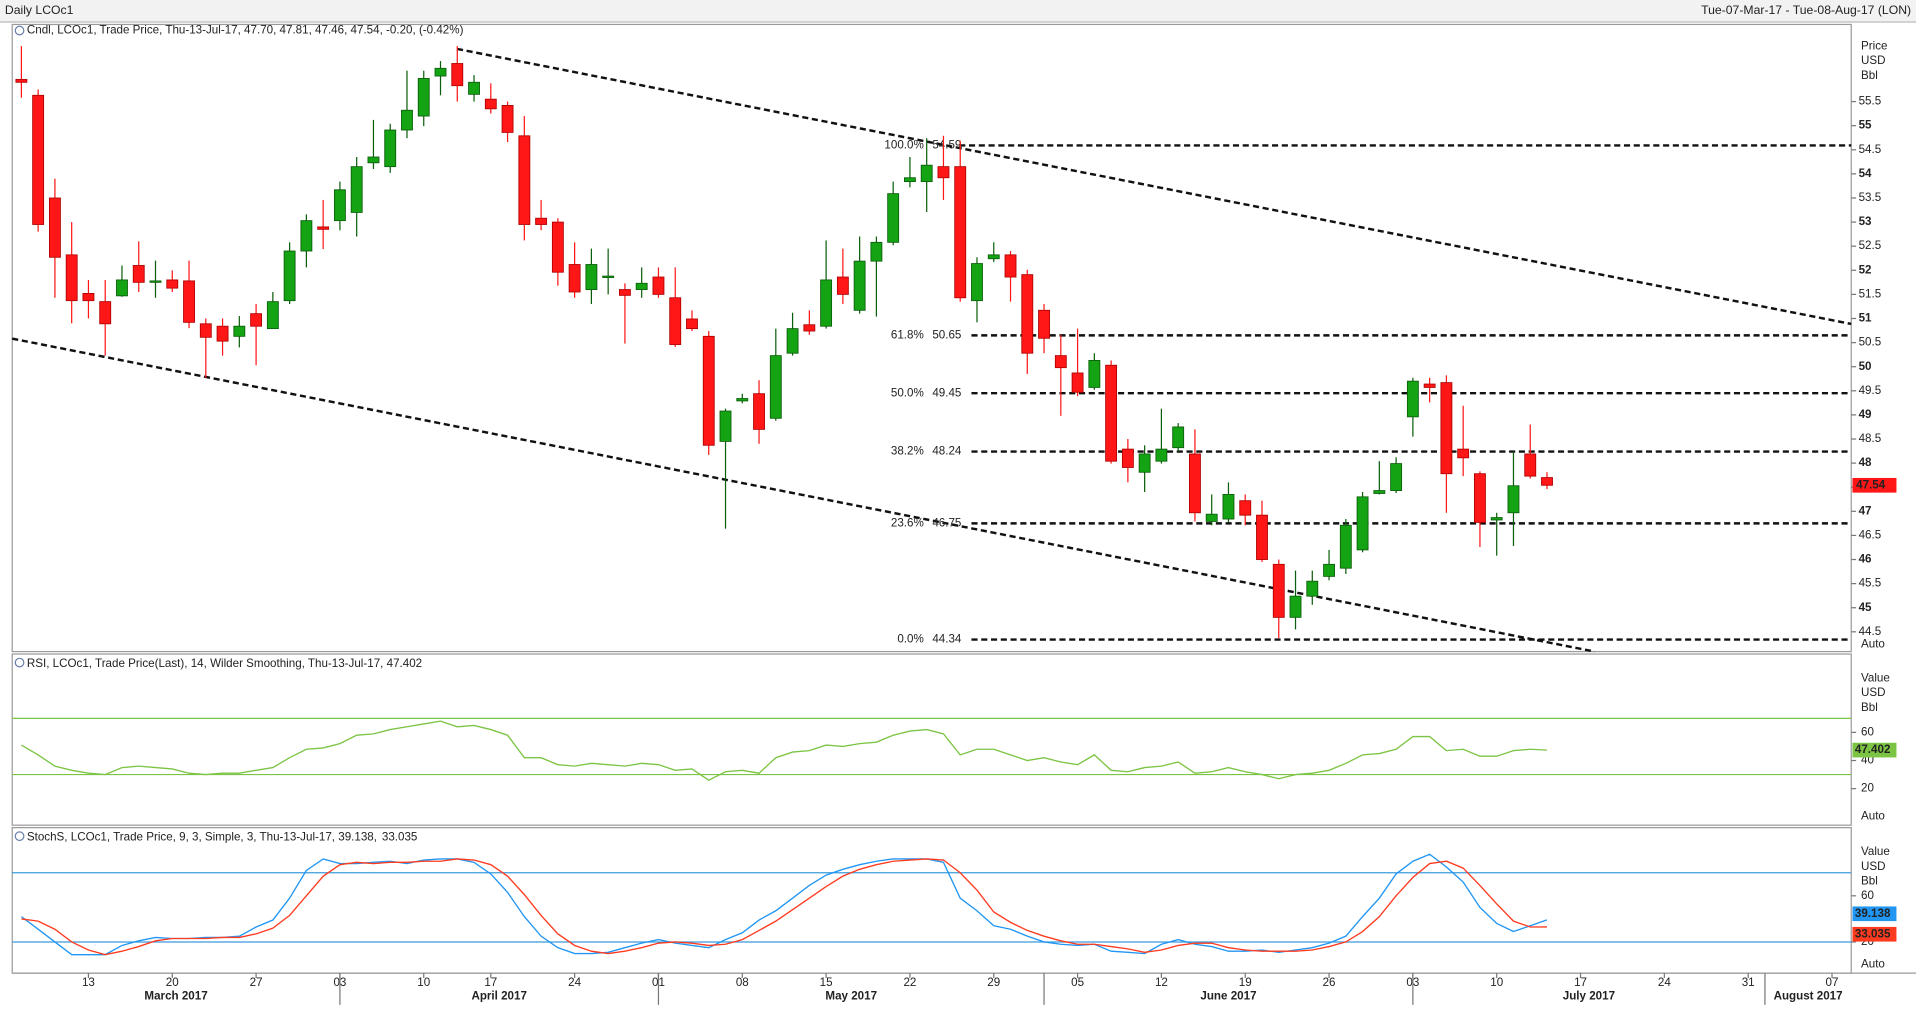 This screenshot has width=1916, height=1022. I want to click on fib-percent: 38.2%, so click(907, 451).